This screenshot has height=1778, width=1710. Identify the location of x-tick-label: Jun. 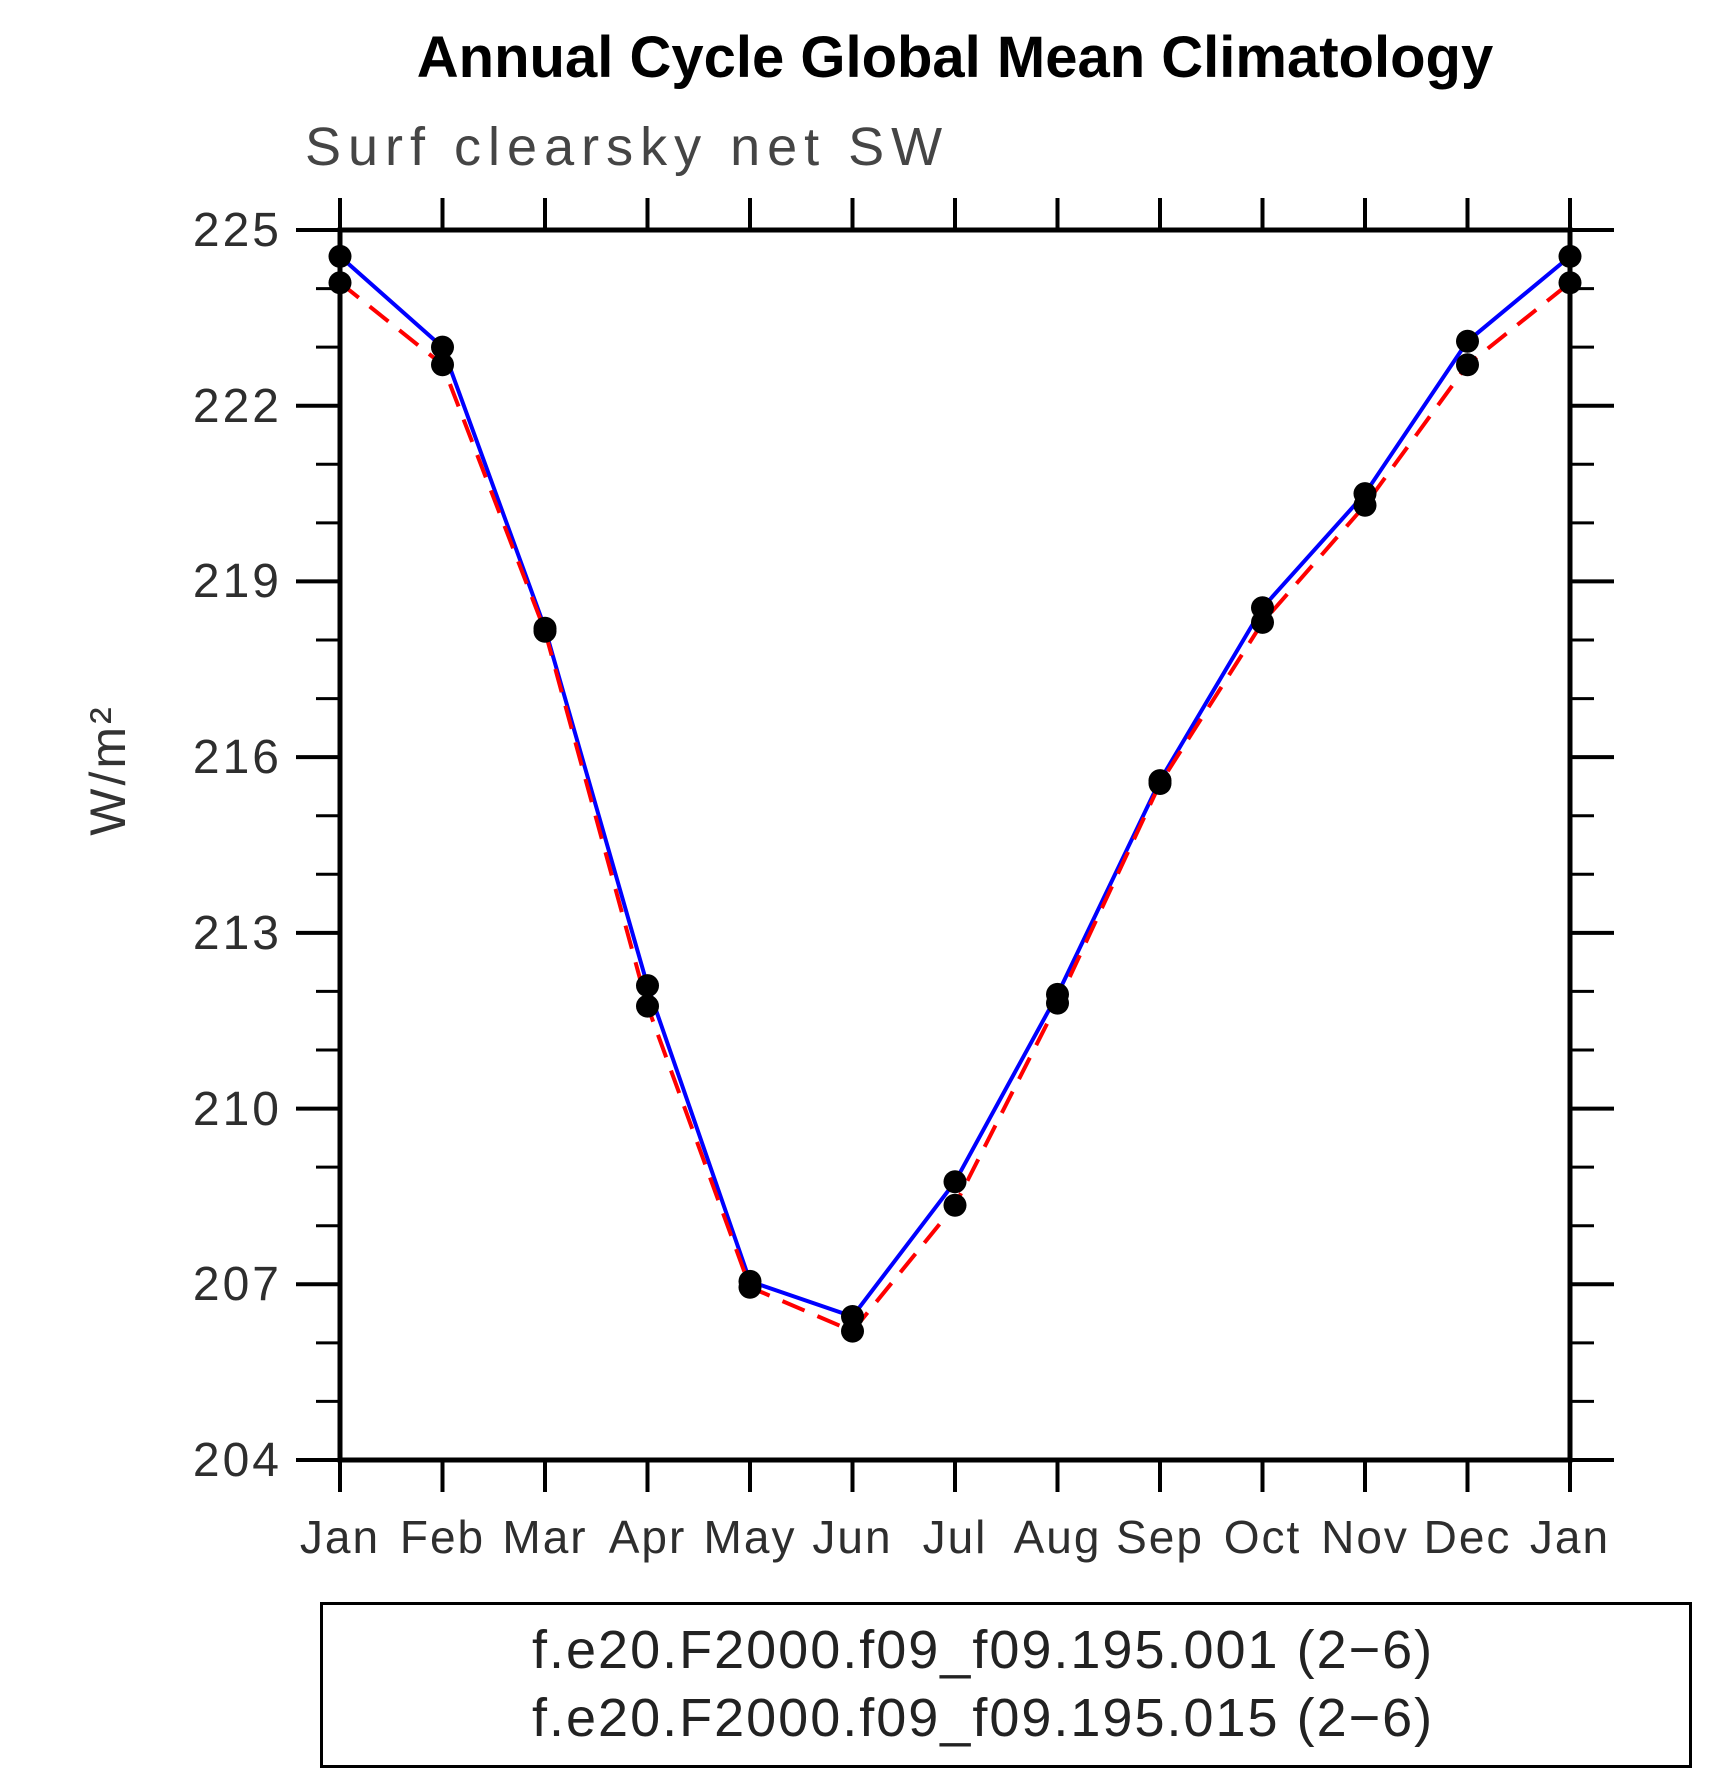
(852, 1537).